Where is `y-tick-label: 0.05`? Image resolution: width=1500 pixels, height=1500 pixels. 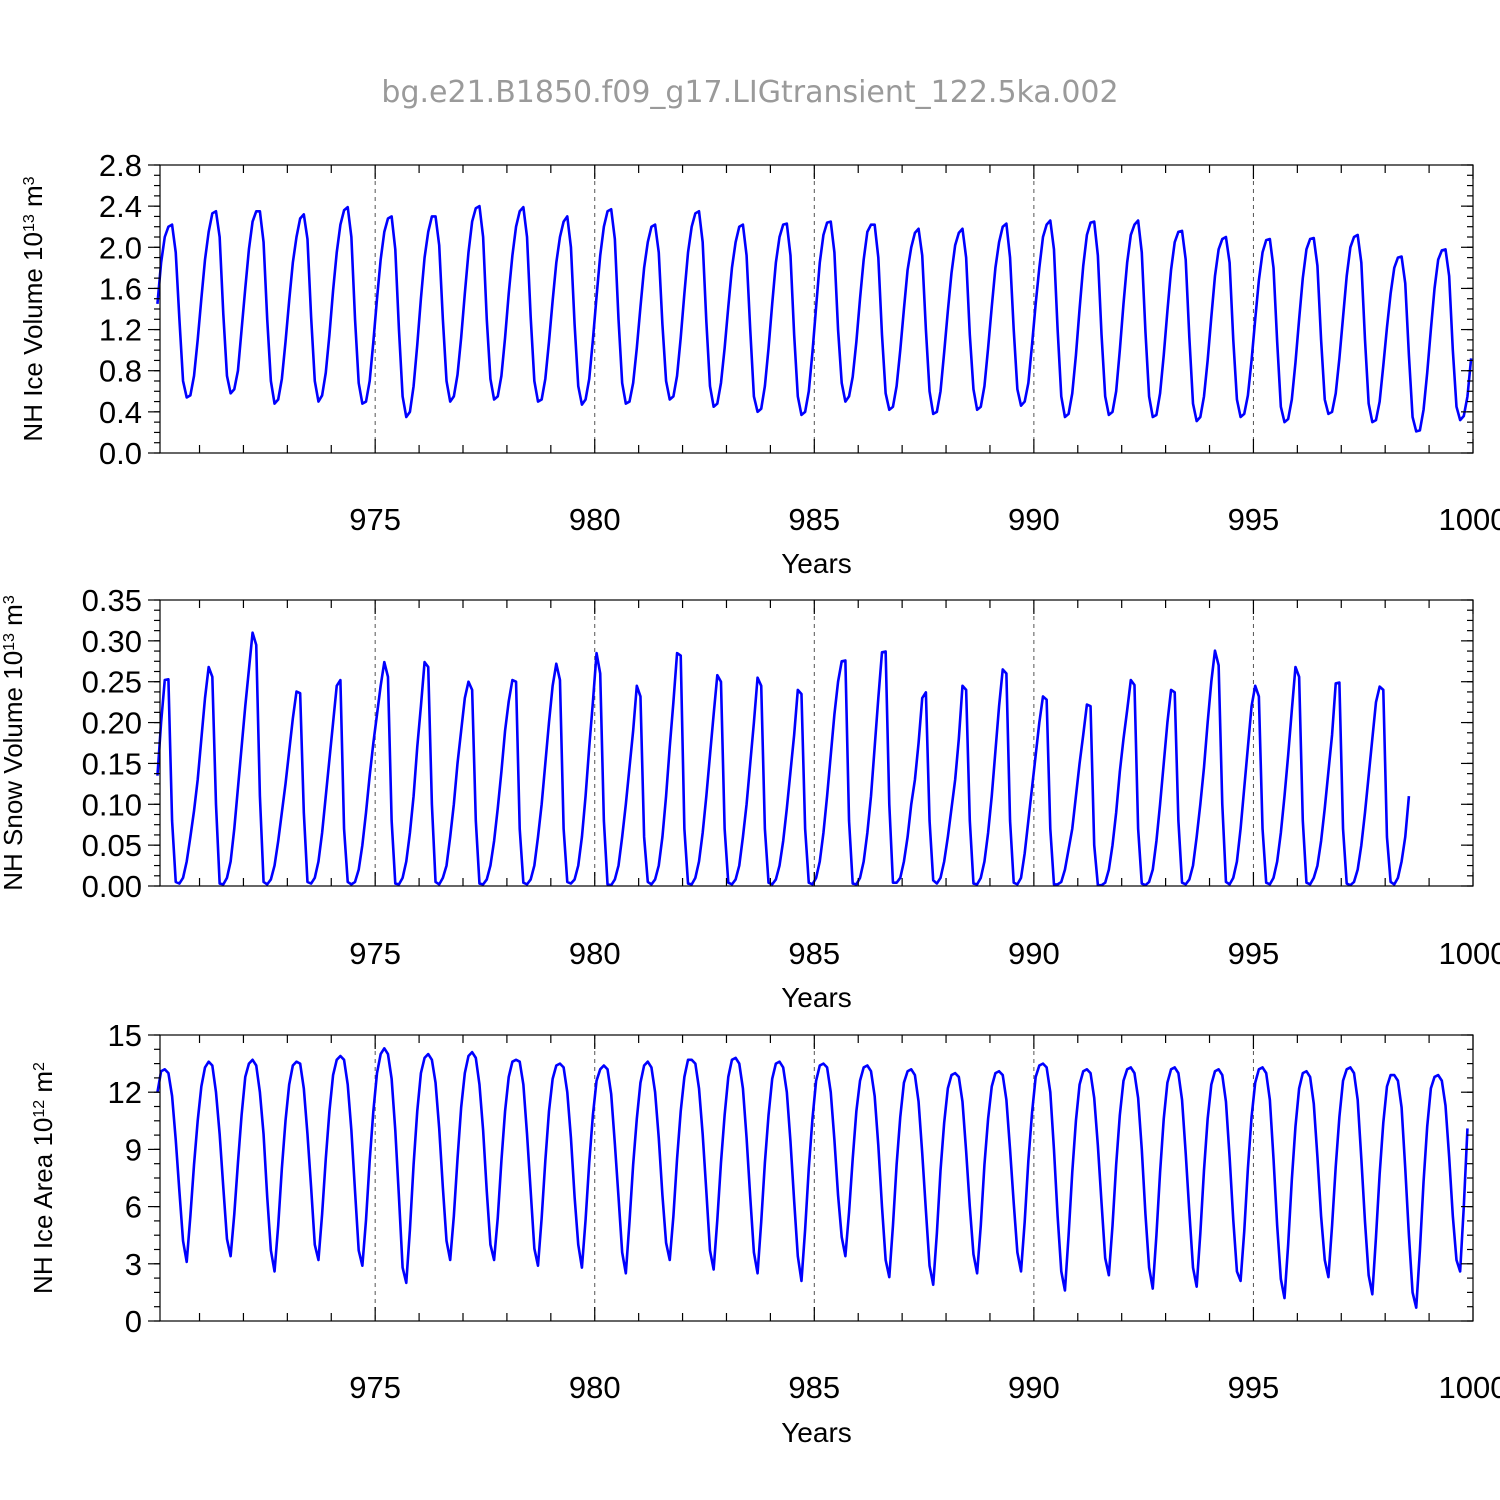 y-tick-label: 0.05 is located at coordinates (112, 845).